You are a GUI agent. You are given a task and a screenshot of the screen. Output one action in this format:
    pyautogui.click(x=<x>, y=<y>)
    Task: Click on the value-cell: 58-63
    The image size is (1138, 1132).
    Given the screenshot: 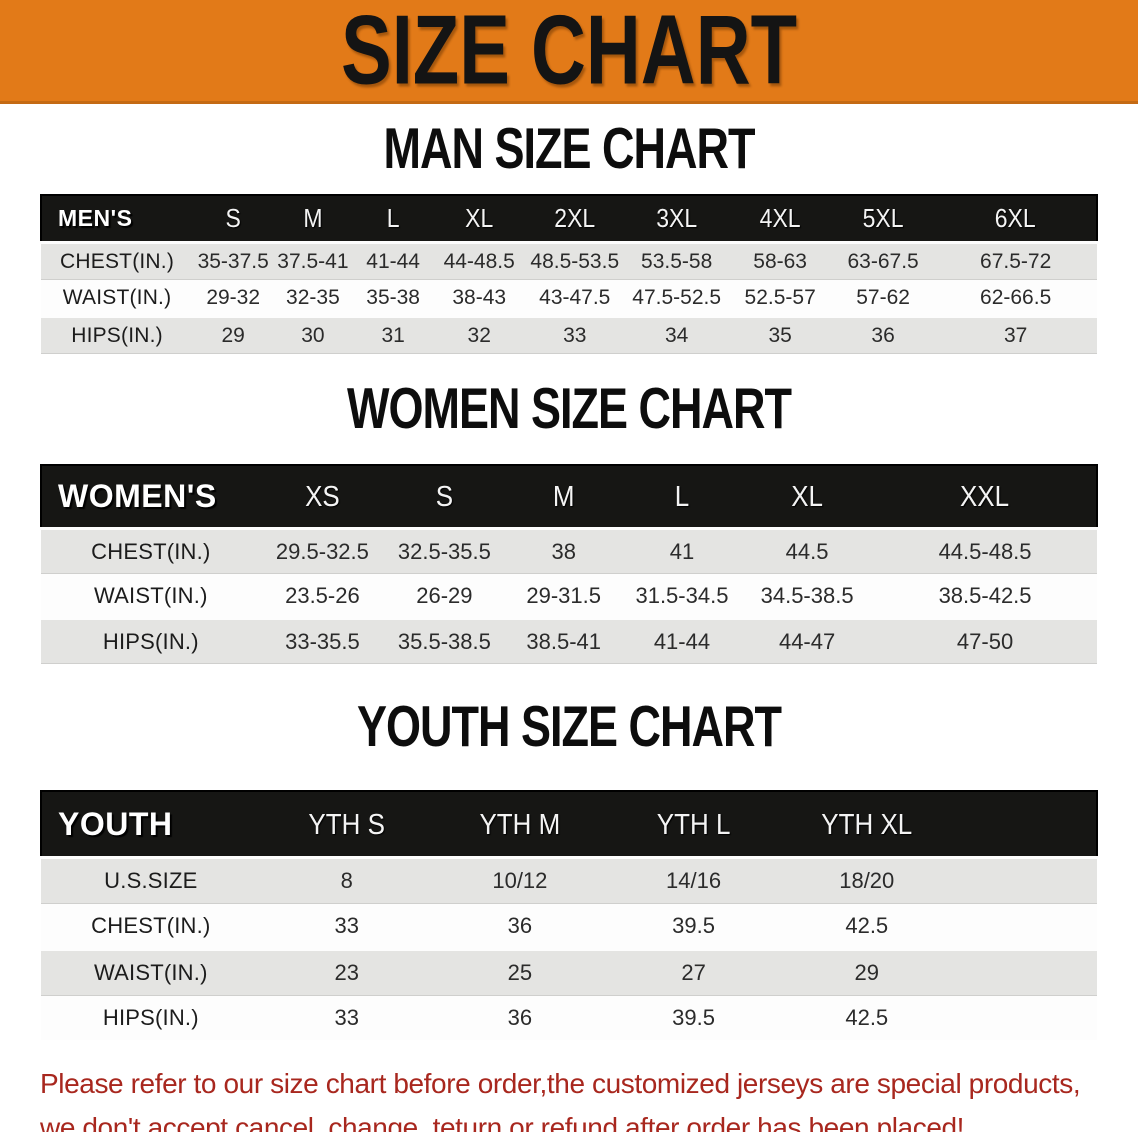 What is the action you would take?
    pyautogui.click(x=780, y=261)
    